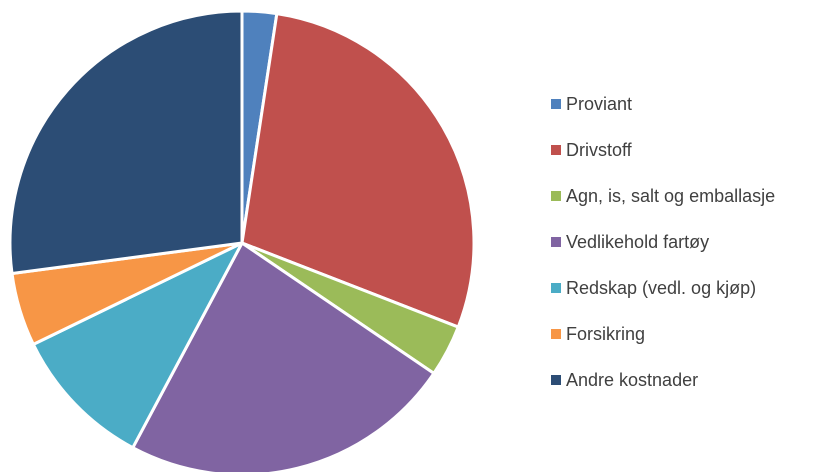  I want to click on legend-label: Drivstoff, so click(599, 150).